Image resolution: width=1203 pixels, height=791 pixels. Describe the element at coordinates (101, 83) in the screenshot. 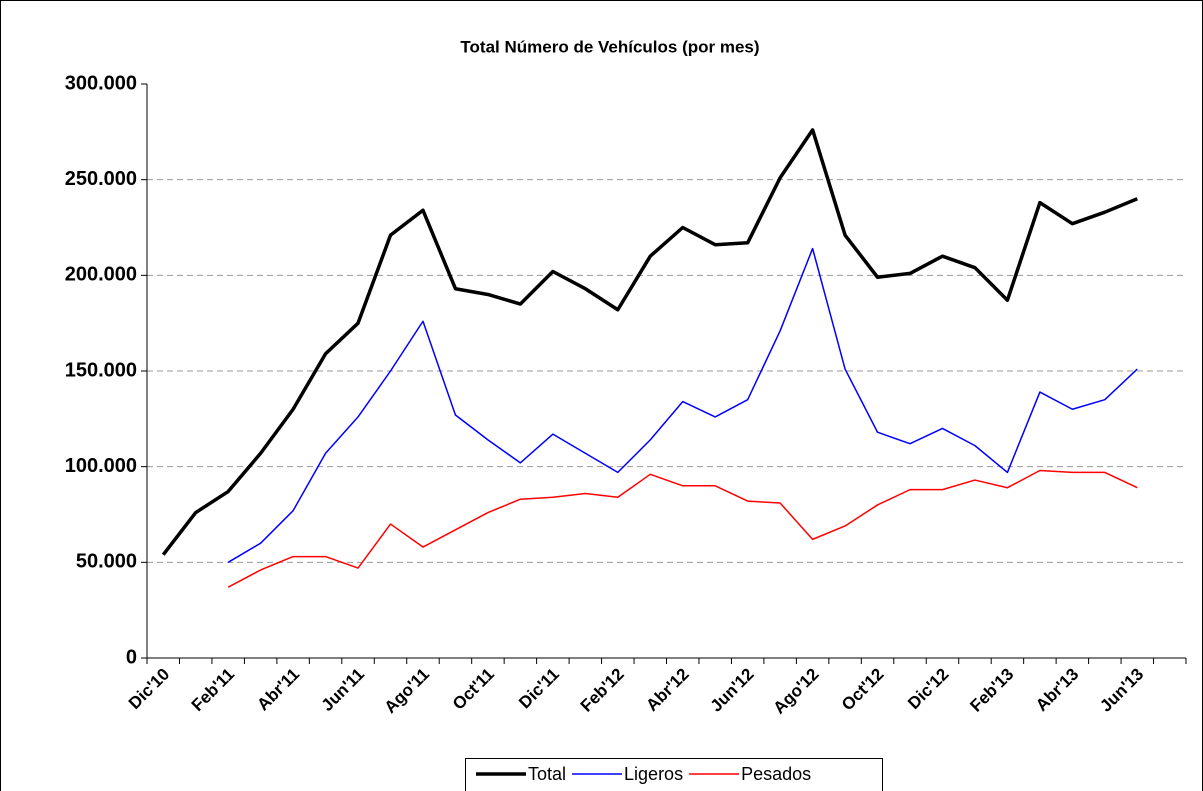

I see `y-tick-label: 300.000` at that location.